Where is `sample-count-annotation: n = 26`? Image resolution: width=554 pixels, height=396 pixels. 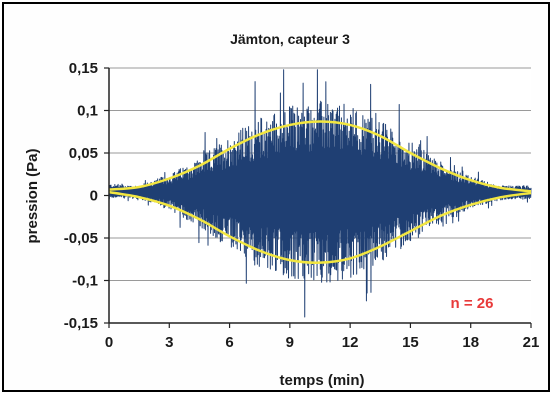
sample-count-annotation: n = 26 is located at coordinates (472, 303).